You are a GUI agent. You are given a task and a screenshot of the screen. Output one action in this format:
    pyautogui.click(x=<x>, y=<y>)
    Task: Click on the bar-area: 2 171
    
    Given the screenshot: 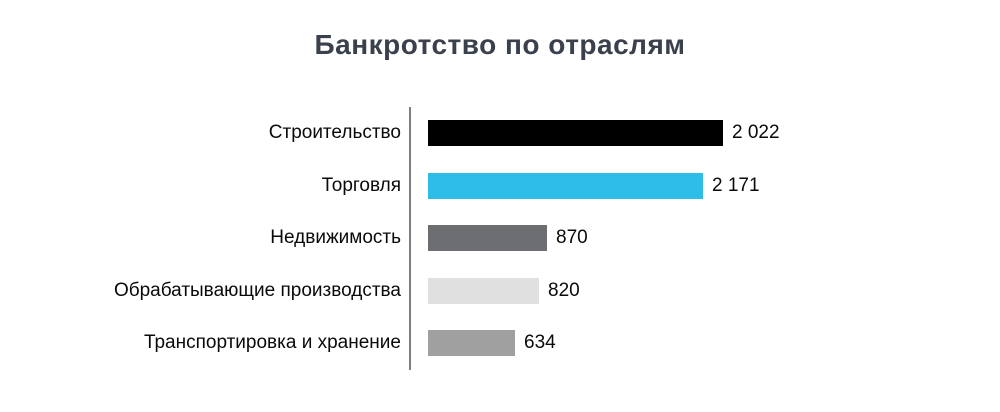 What is the action you would take?
    pyautogui.click(x=704, y=185)
    